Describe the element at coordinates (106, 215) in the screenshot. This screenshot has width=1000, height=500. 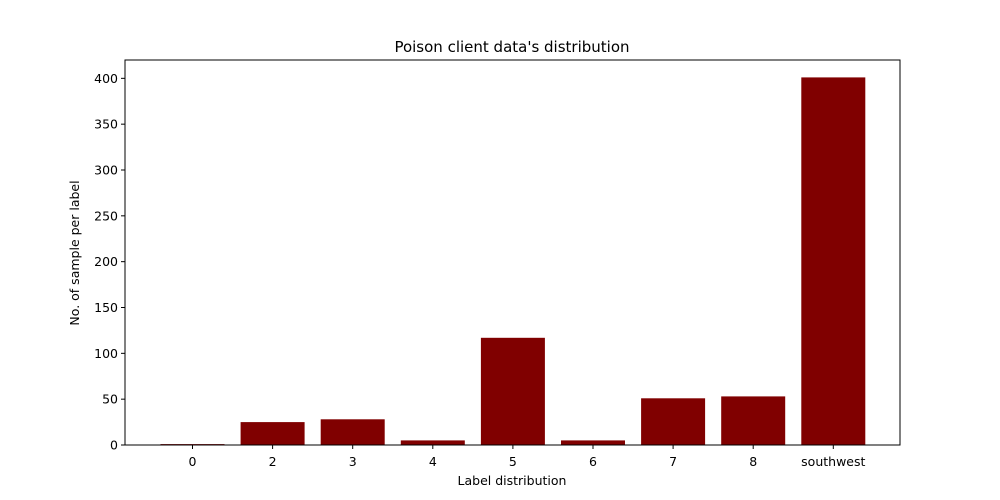
I see `y-tick-label: 250` at that location.